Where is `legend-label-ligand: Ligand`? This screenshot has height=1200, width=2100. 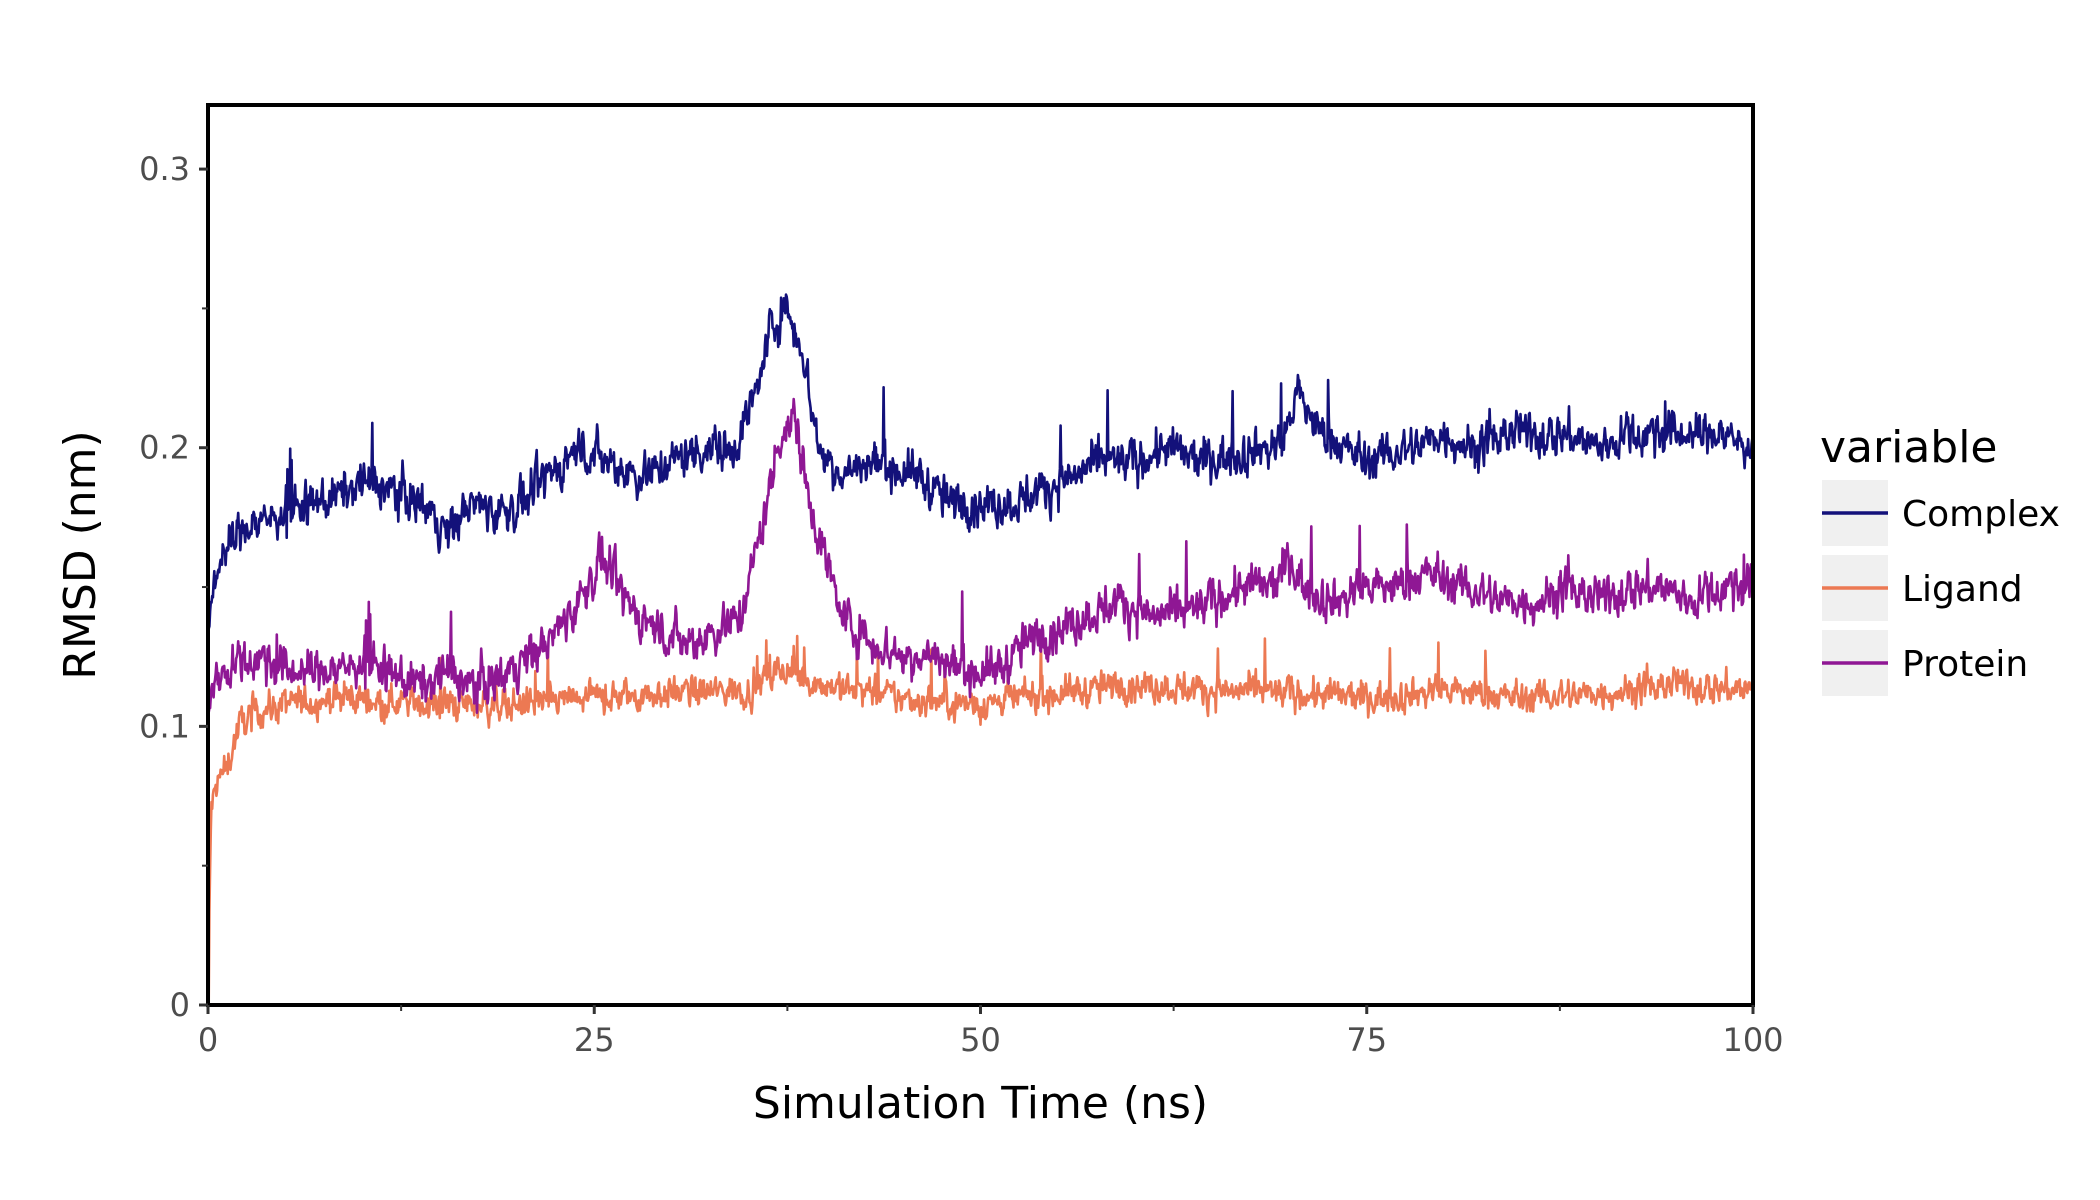 legend-label-ligand: Ligand is located at coordinates (1962, 589).